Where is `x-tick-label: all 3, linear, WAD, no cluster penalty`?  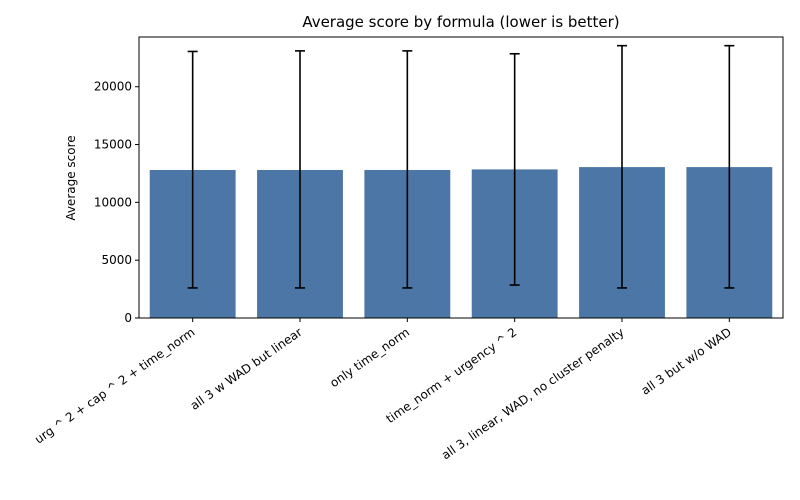
x-tick-label: all 3, linear, WAD, no cluster penalty is located at coordinates (533, 393).